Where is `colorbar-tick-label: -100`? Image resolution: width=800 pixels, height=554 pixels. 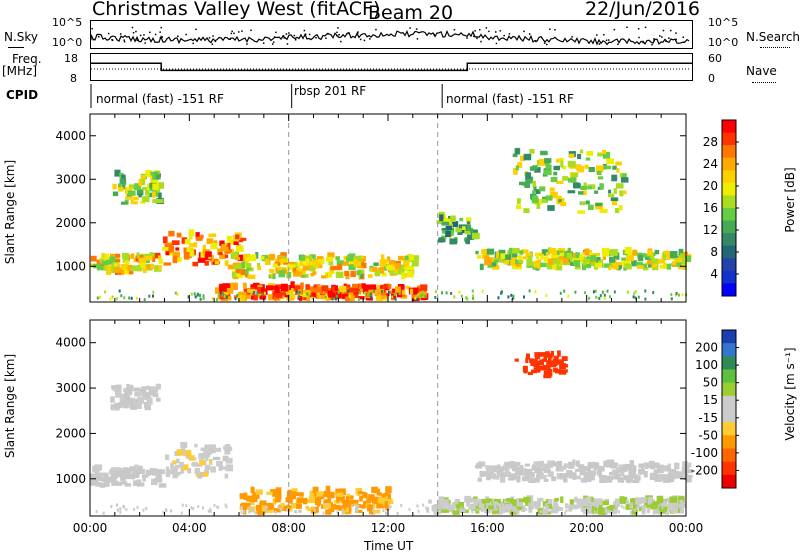 colorbar-tick-label: -100 is located at coordinates (704, 453).